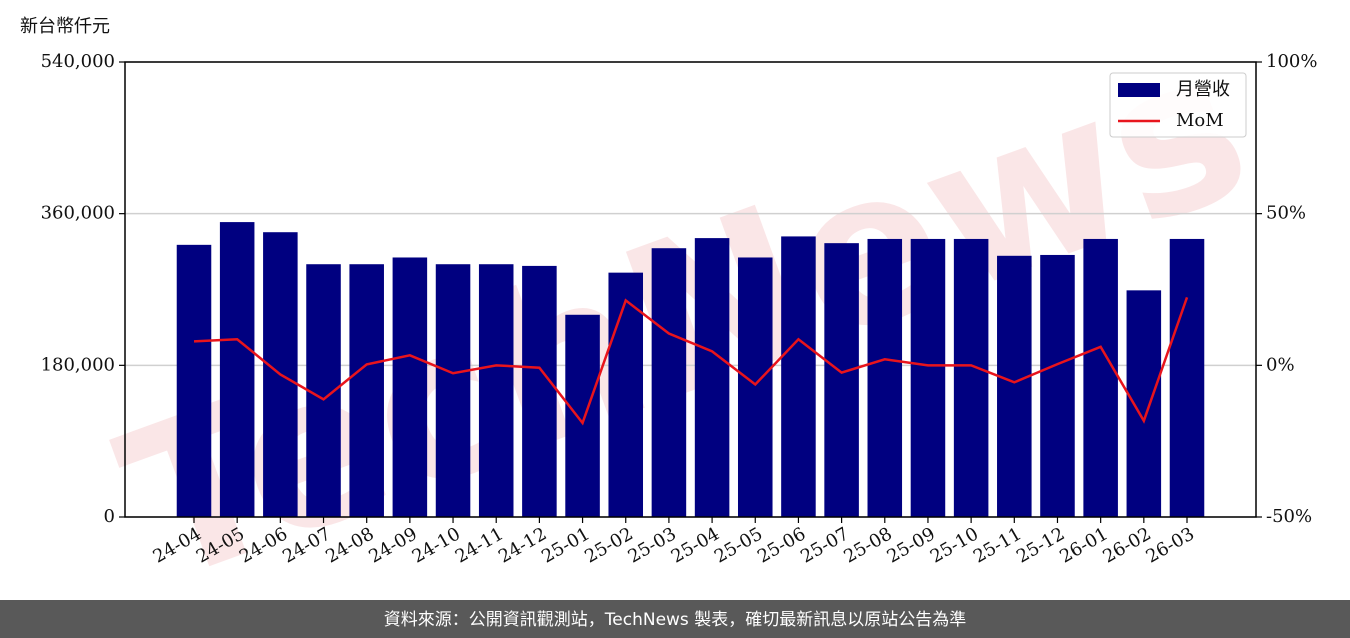 The image size is (1350, 638). What do you see at coordinates (651, 545) in the screenshot?
I see `x-tick-label: 25-03` at bounding box center [651, 545].